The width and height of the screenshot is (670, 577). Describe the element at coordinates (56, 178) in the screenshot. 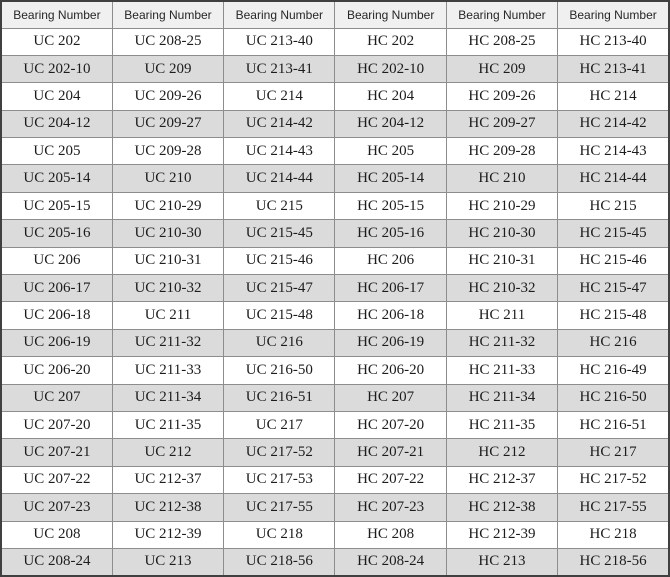

I see `bearing-cell: UC 205-14` at that location.